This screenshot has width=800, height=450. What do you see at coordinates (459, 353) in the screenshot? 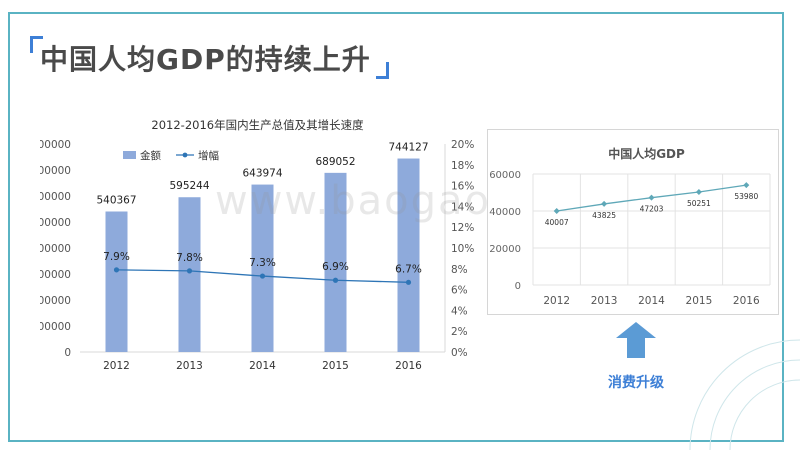
I see `y2-tick-label: 0%` at bounding box center [459, 353].